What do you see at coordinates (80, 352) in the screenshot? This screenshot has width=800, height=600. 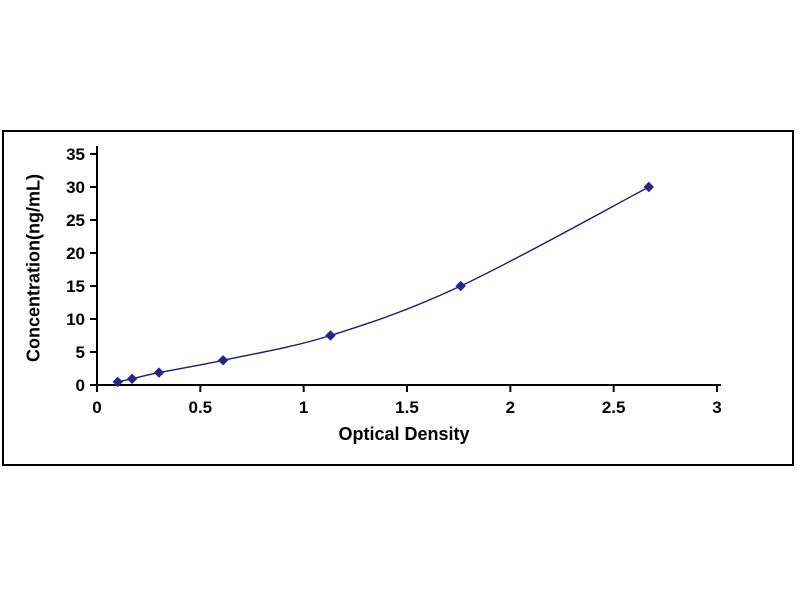 I see `y-tick-label: 5` at bounding box center [80, 352].